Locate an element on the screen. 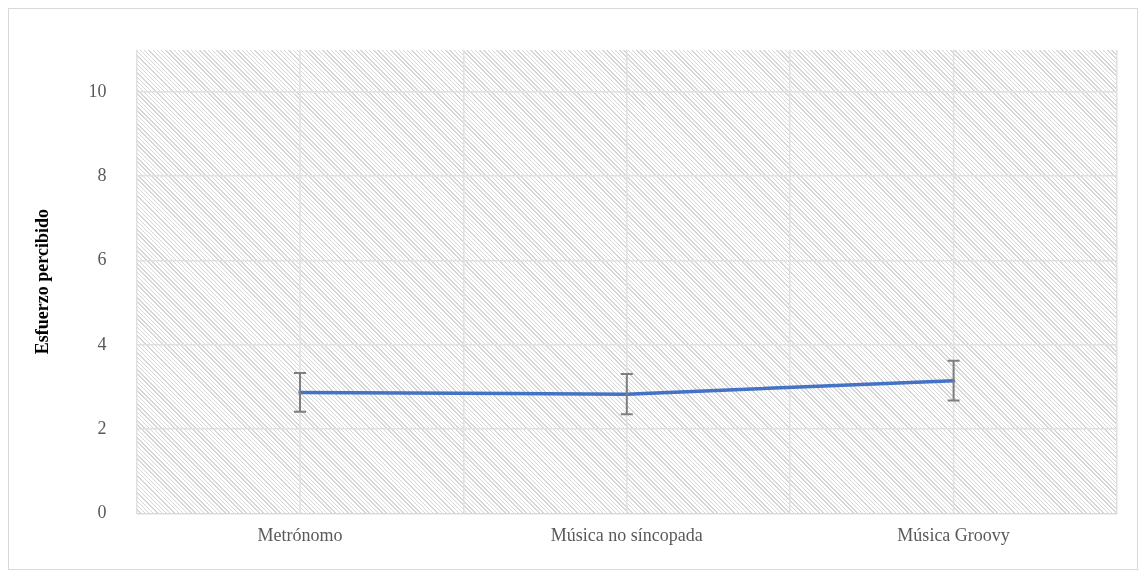  y-tick-label: 0 is located at coordinates (102, 512).